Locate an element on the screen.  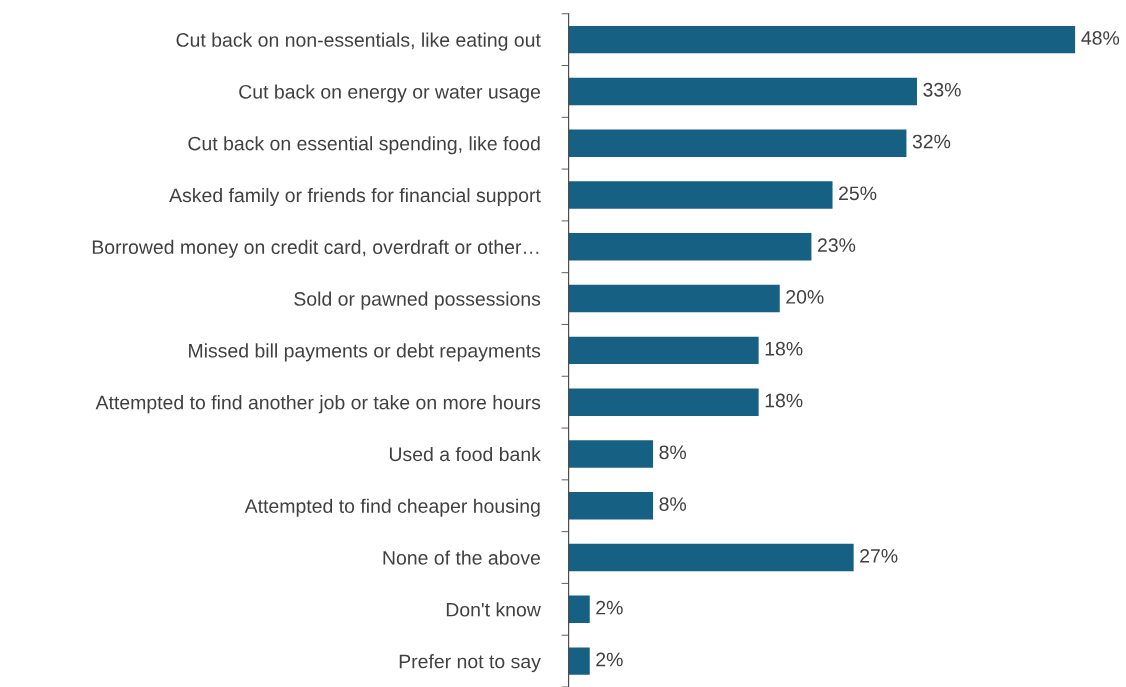
data-label: 32% is located at coordinates (931, 141).